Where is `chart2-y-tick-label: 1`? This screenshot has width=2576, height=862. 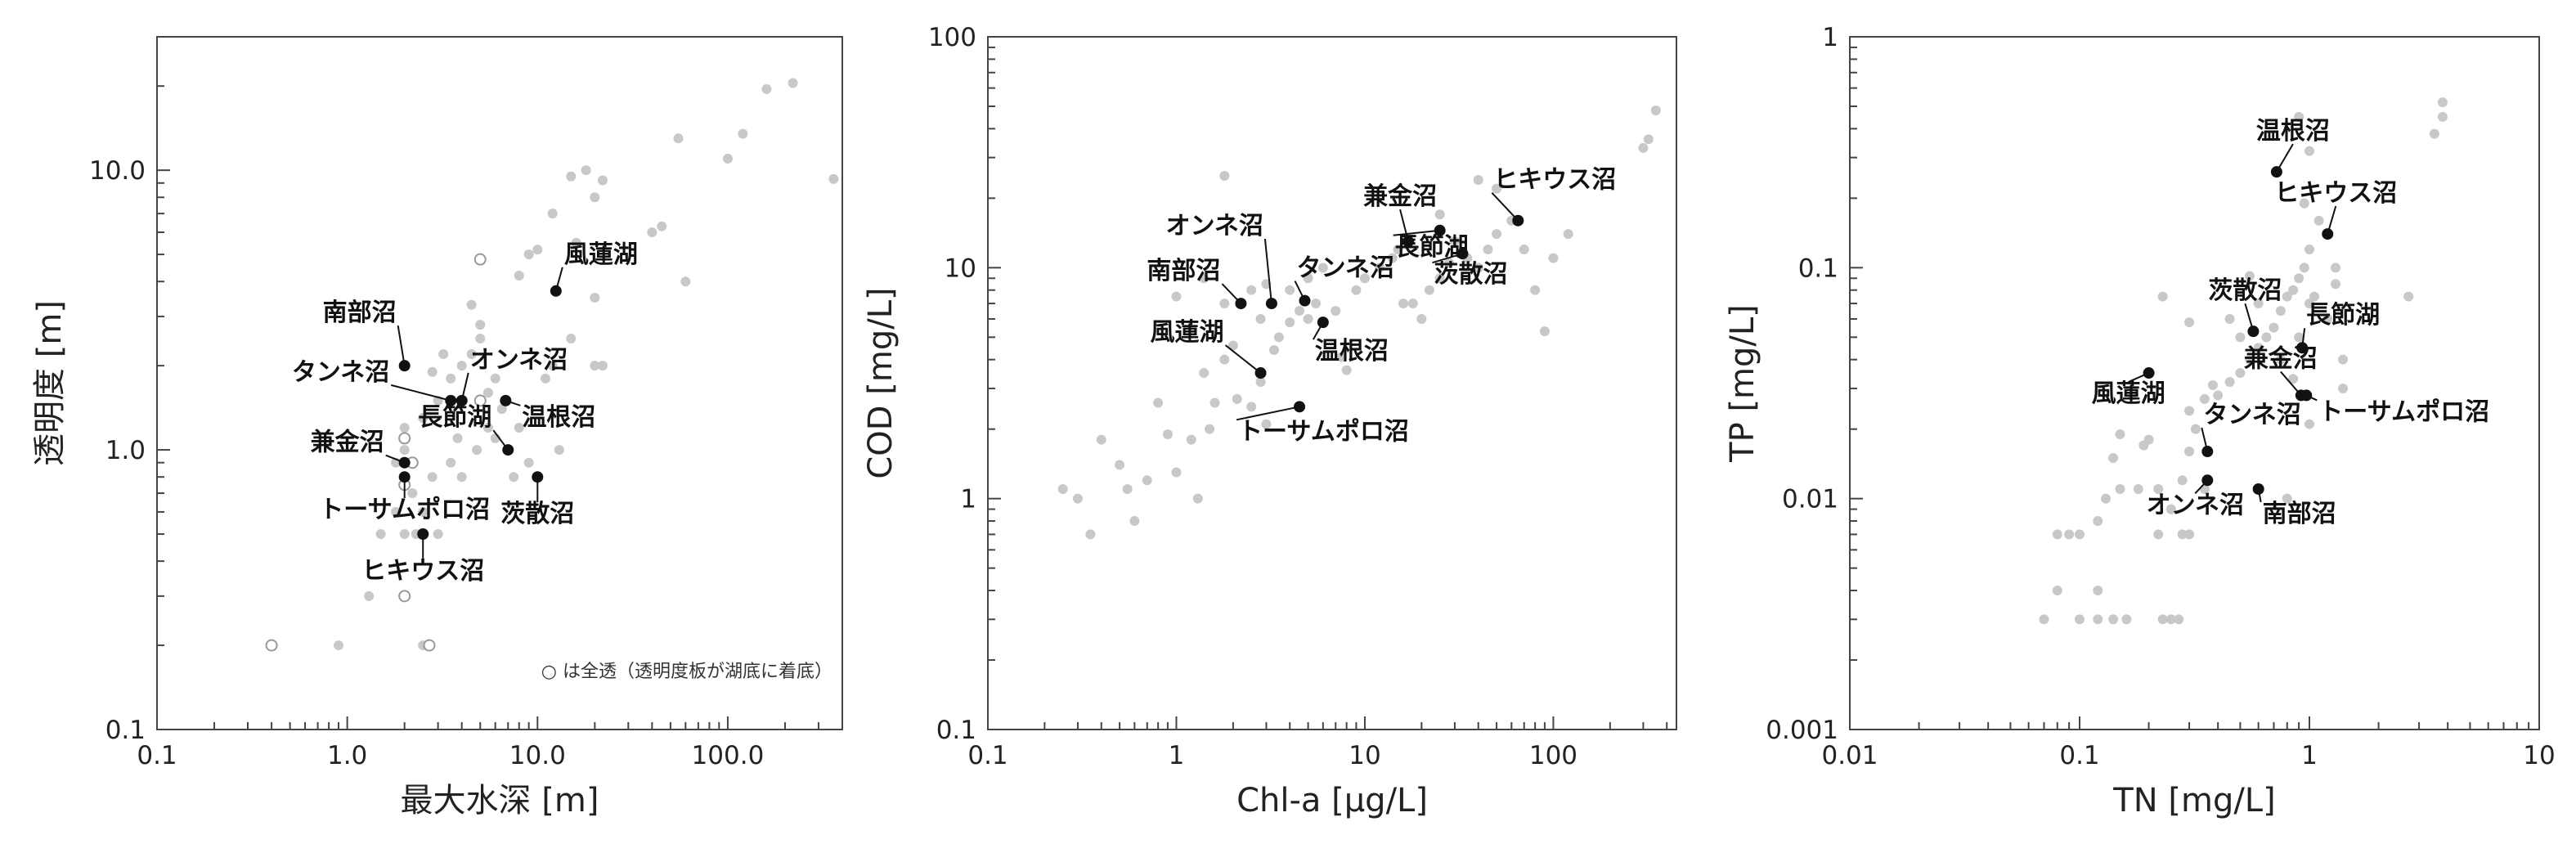 chart2-y-tick-label: 1 is located at coordinates (1830, 37).